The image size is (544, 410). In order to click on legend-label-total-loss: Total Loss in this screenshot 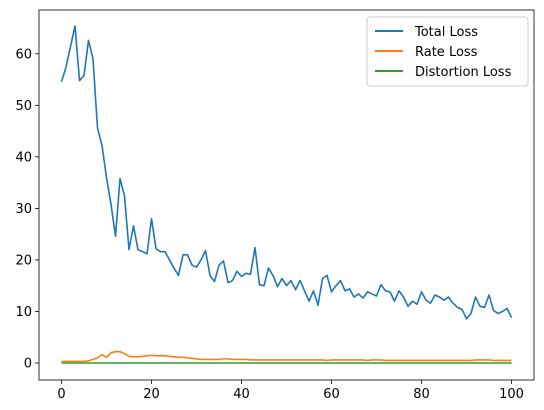, I will do `click(446, 32)`.